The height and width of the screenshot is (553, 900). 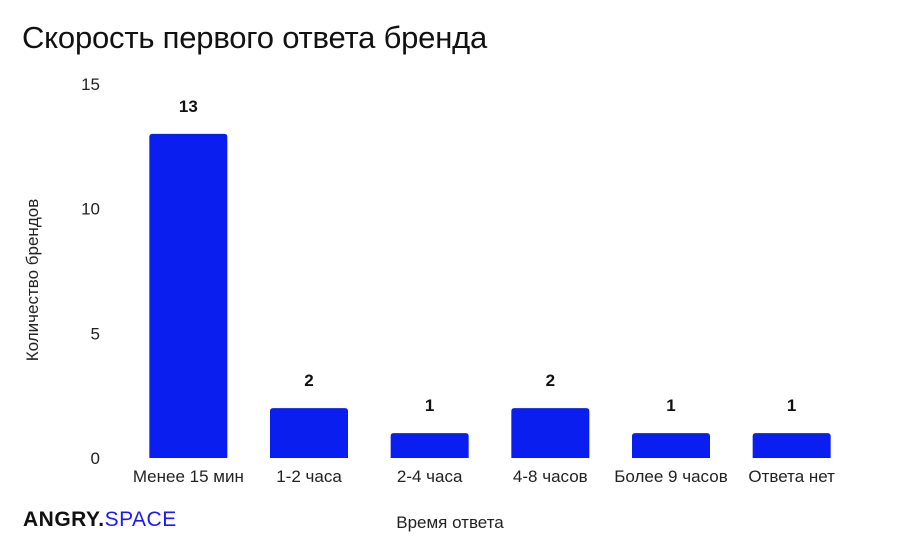 What do you see at coordinates (309, 476) in the screenshot?
I see `x-tick-label: 1-2 часа` at bounding box center [309, 476].